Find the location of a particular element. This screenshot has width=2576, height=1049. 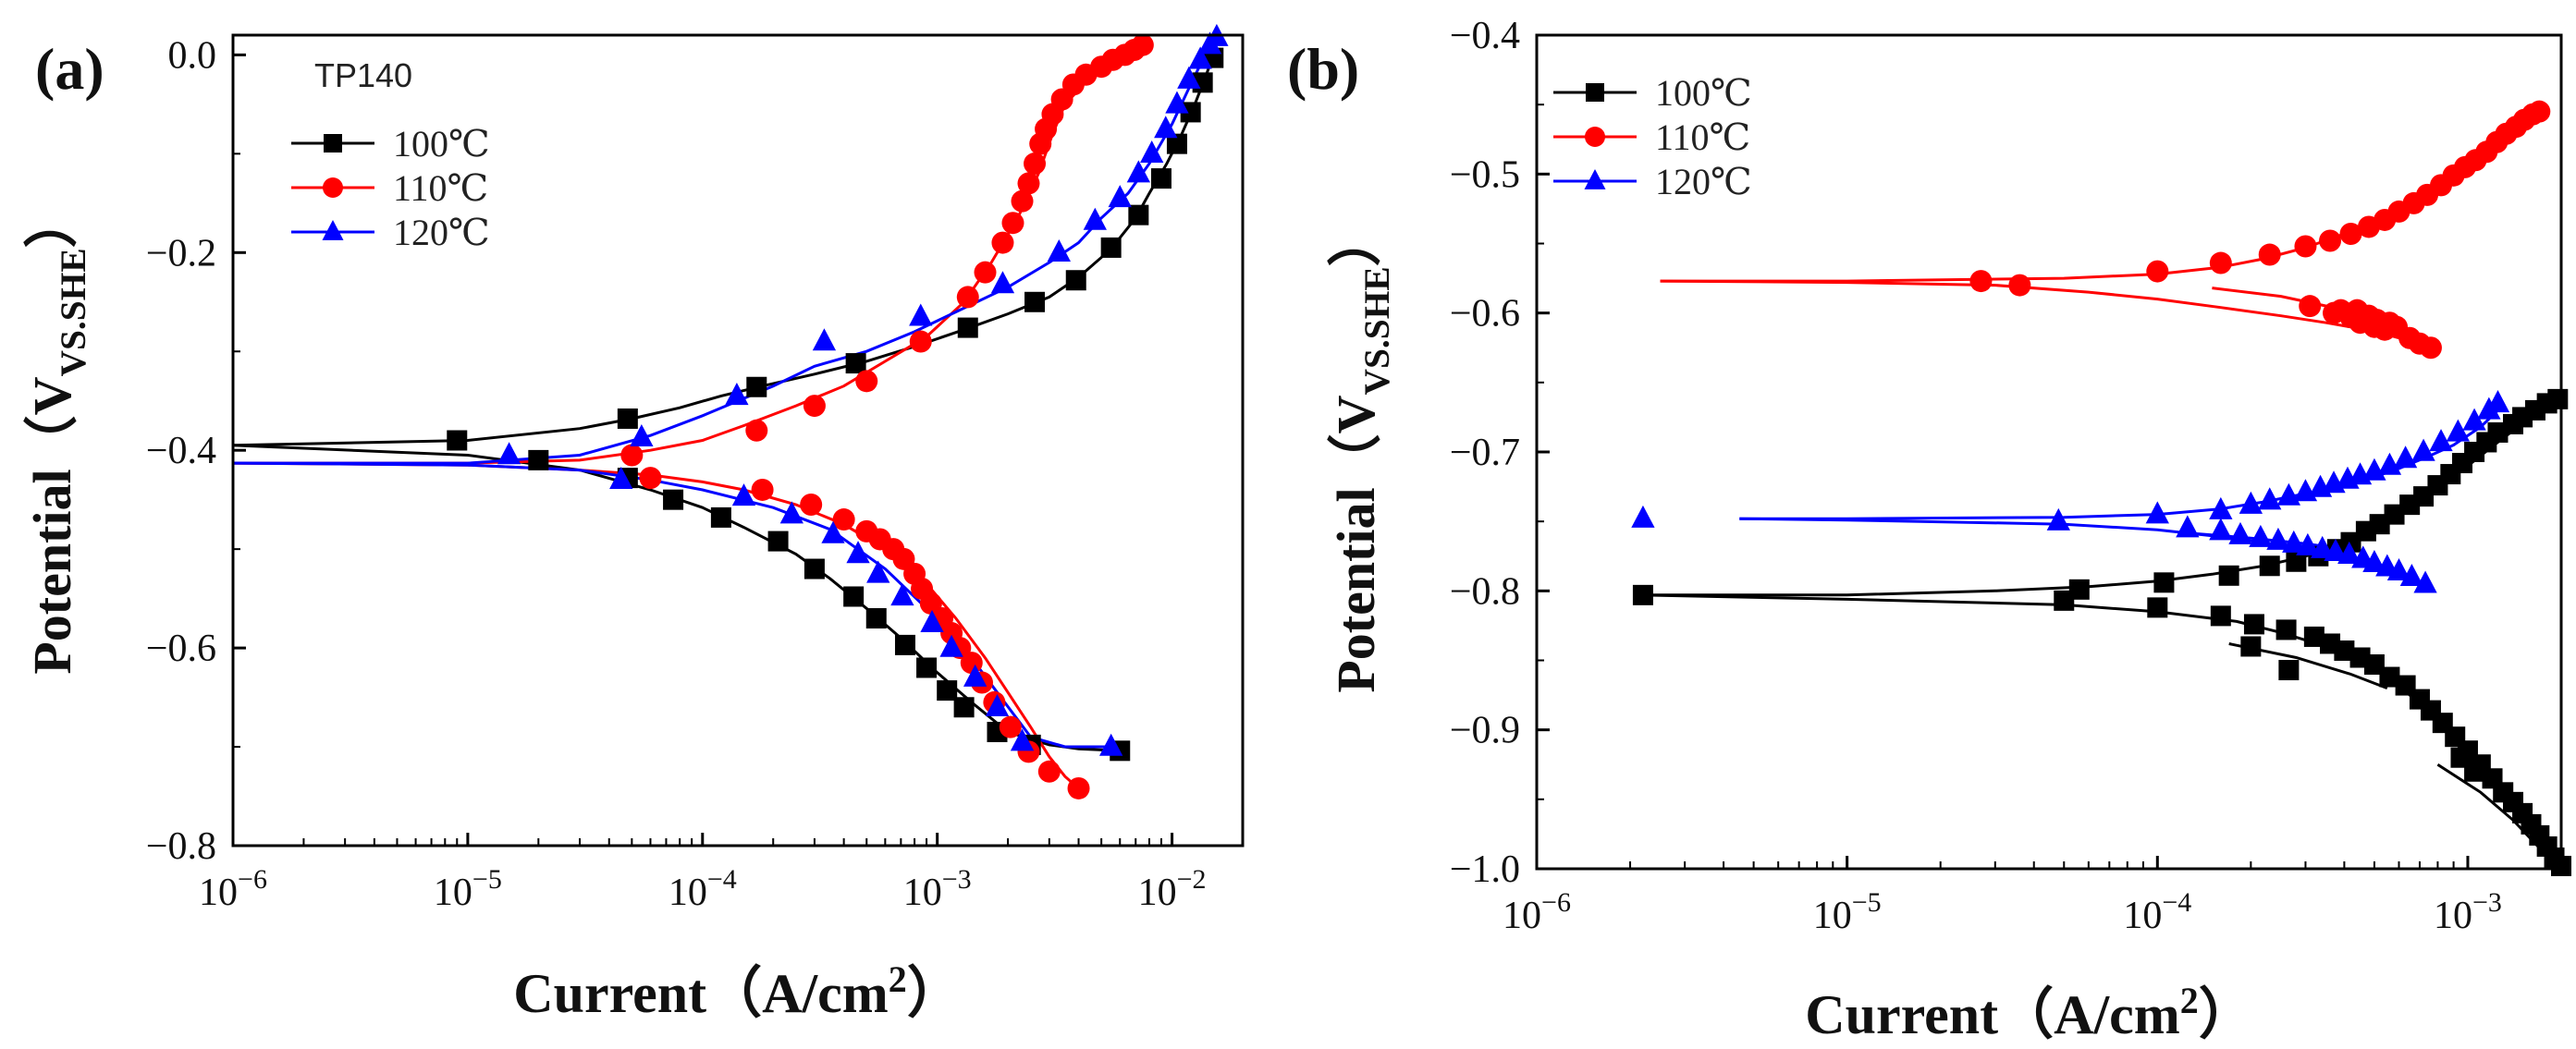

panel-a-sample-label: TP140 is located at coordinates (363, 75).